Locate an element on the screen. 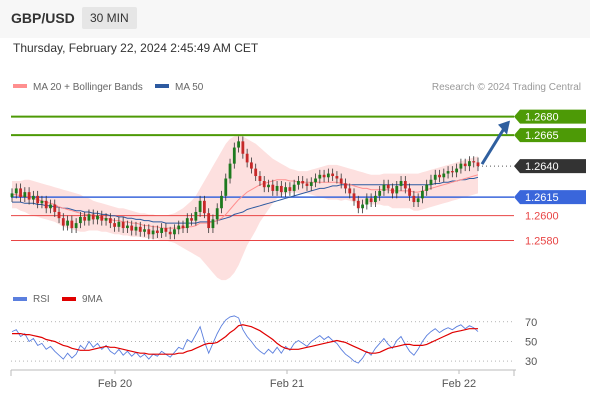 The width and height of the screenshot is (590, 400). header-bar: GBP/USD 30 MIN is located at coordinates (295, 19).